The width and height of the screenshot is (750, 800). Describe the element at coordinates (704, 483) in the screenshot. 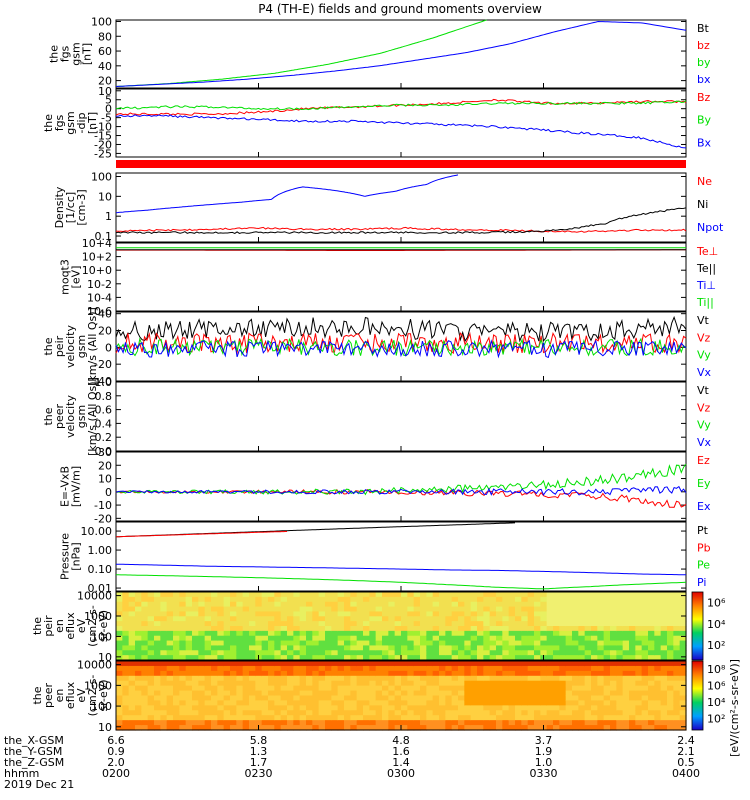

I see `legend-Ey: Ey` at that location.